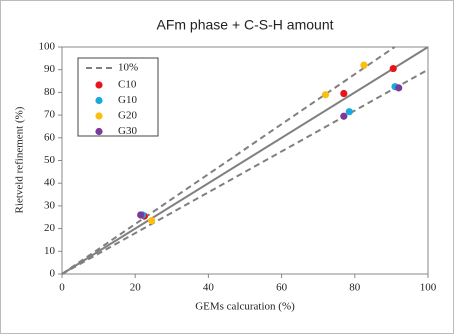 The image size is (454, 334). What do you see at coordinates (47, 47) in the screenshot?
I see `y-tick-label: 100` at bounding box center [47, 47].